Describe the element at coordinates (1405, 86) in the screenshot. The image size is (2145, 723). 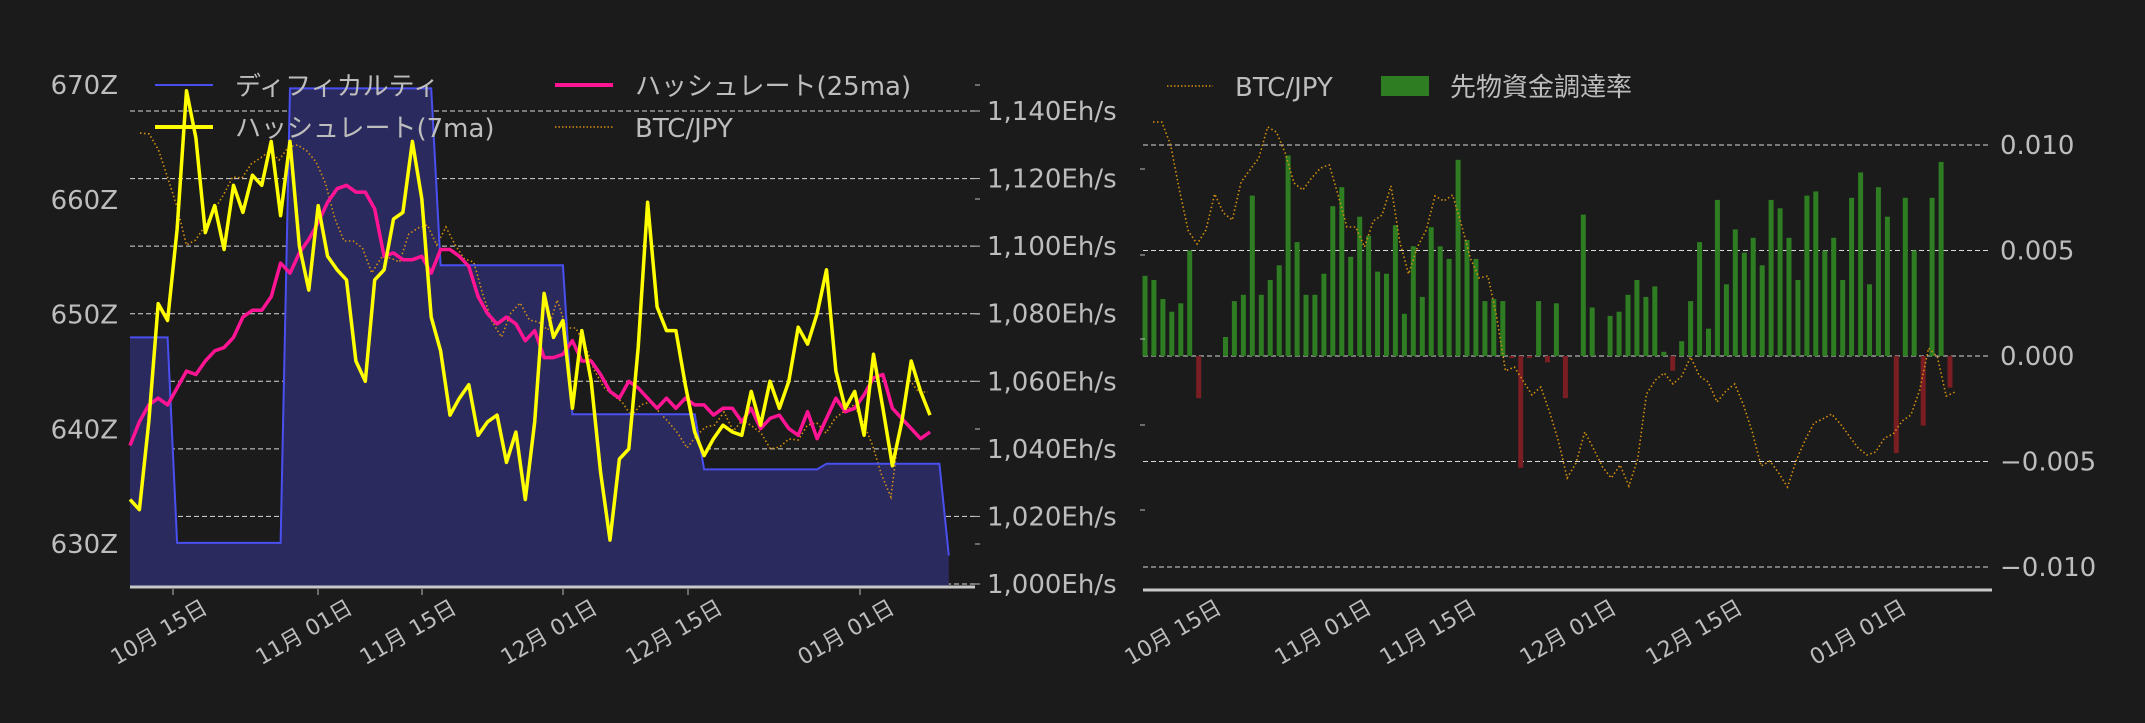
I see `legend-swatch` at that location.